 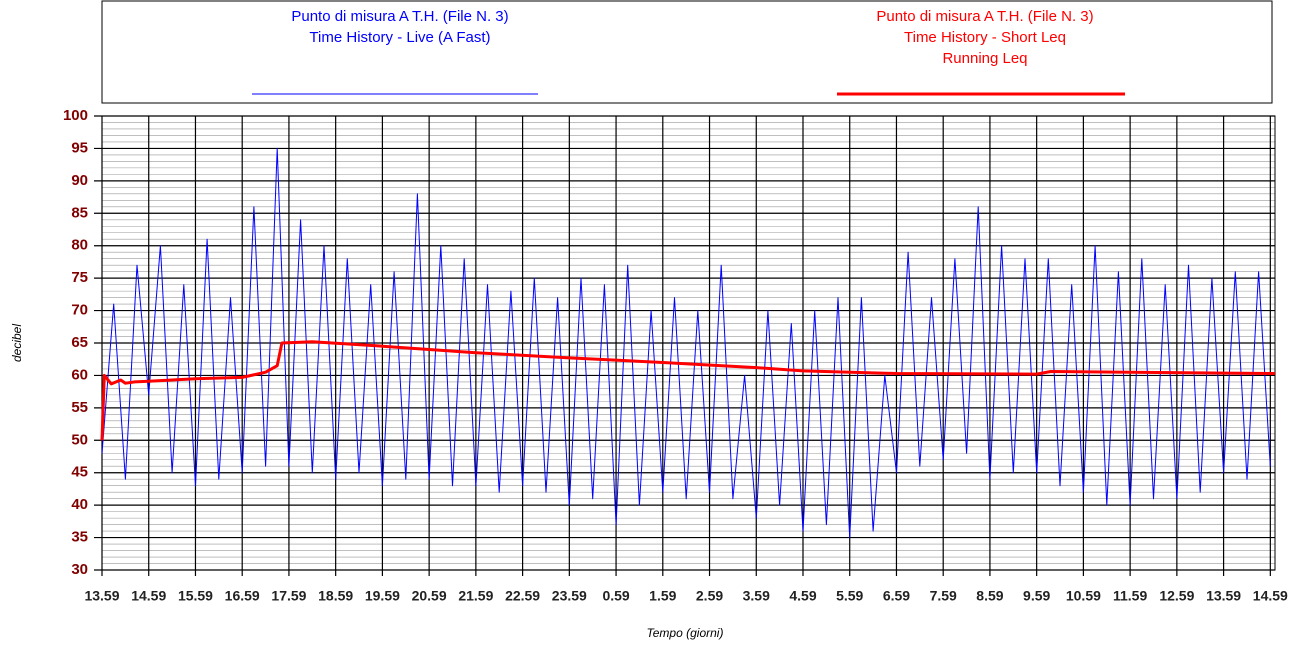 I want to click on x-tick-label: 18.59, so click(x=335, y=596).